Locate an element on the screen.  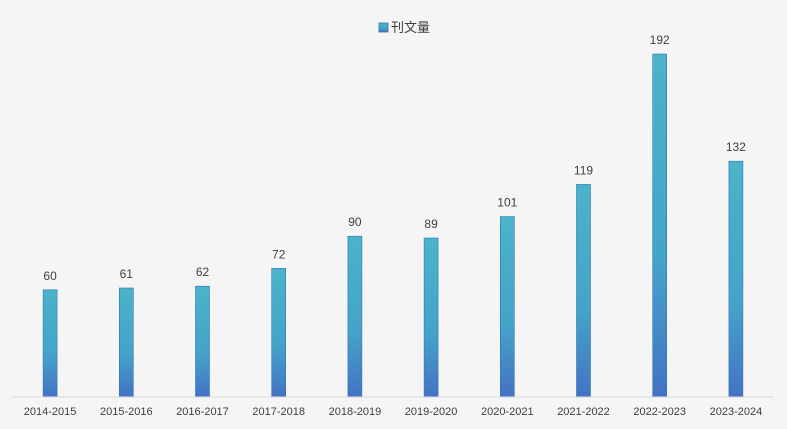
x-tick-label-2021-2022: 2021-2022 is located at coordinates (583, 412).